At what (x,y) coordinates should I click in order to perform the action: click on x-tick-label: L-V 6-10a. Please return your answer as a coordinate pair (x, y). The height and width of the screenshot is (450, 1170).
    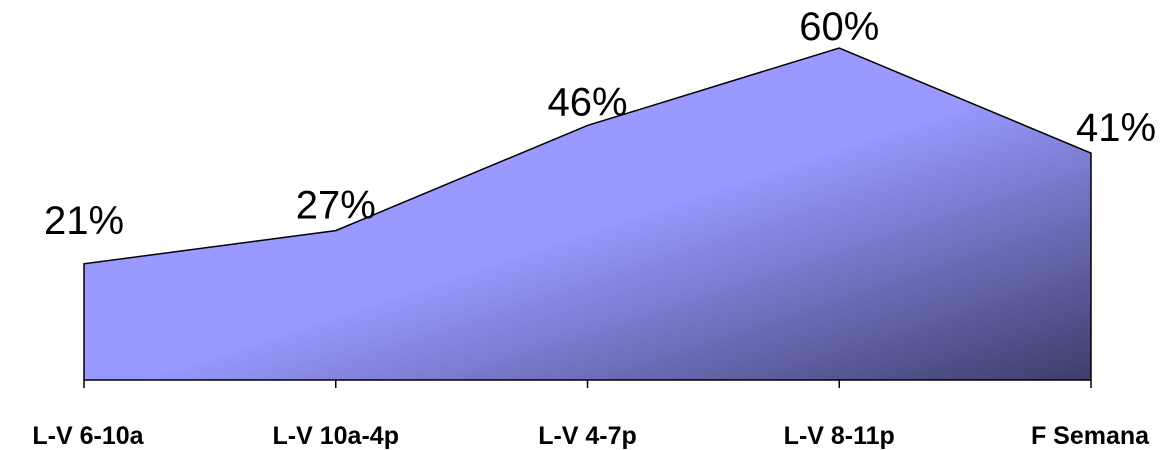
    Looking at the image, I should click on (88, 436).